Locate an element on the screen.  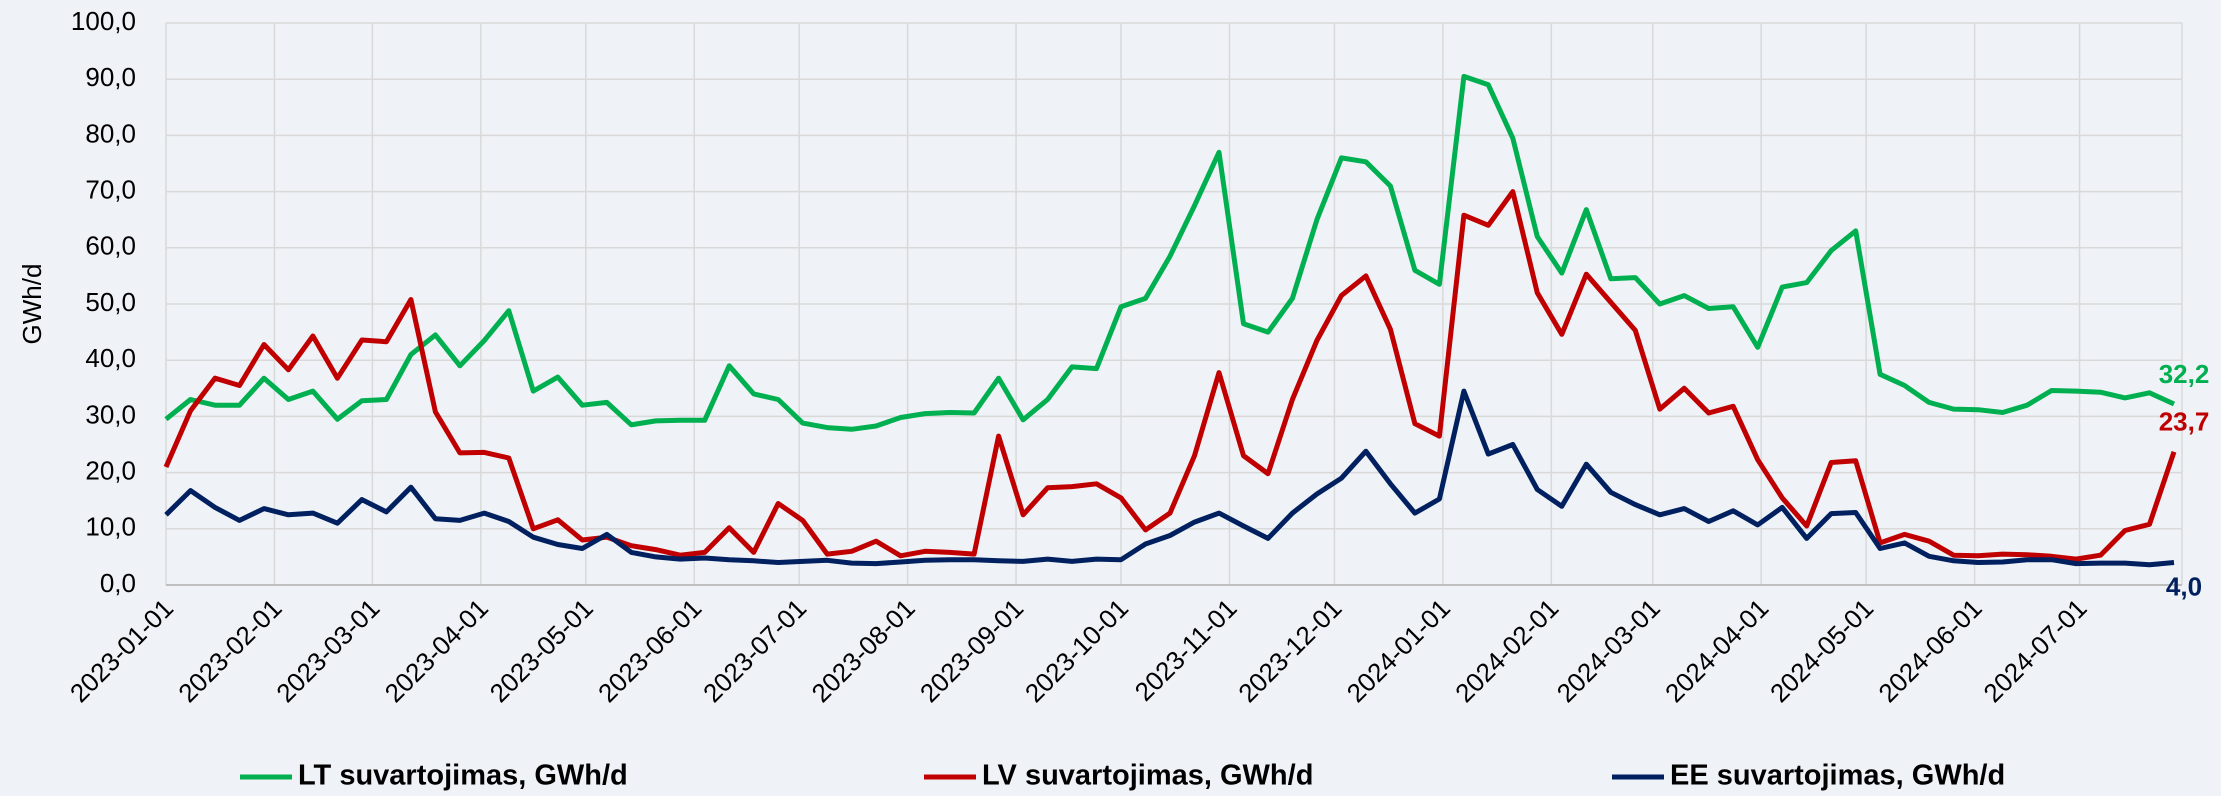
x-tick-label: 2024-05-01 is located at coordinates (1821, 650).